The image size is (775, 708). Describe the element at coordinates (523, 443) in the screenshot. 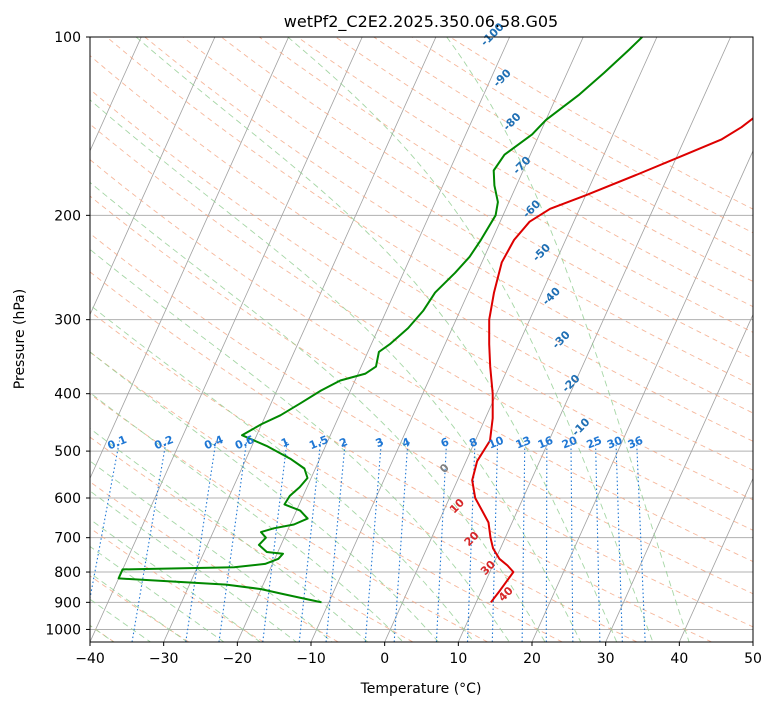

I see `mixing-ratio-label: 13` at that location.